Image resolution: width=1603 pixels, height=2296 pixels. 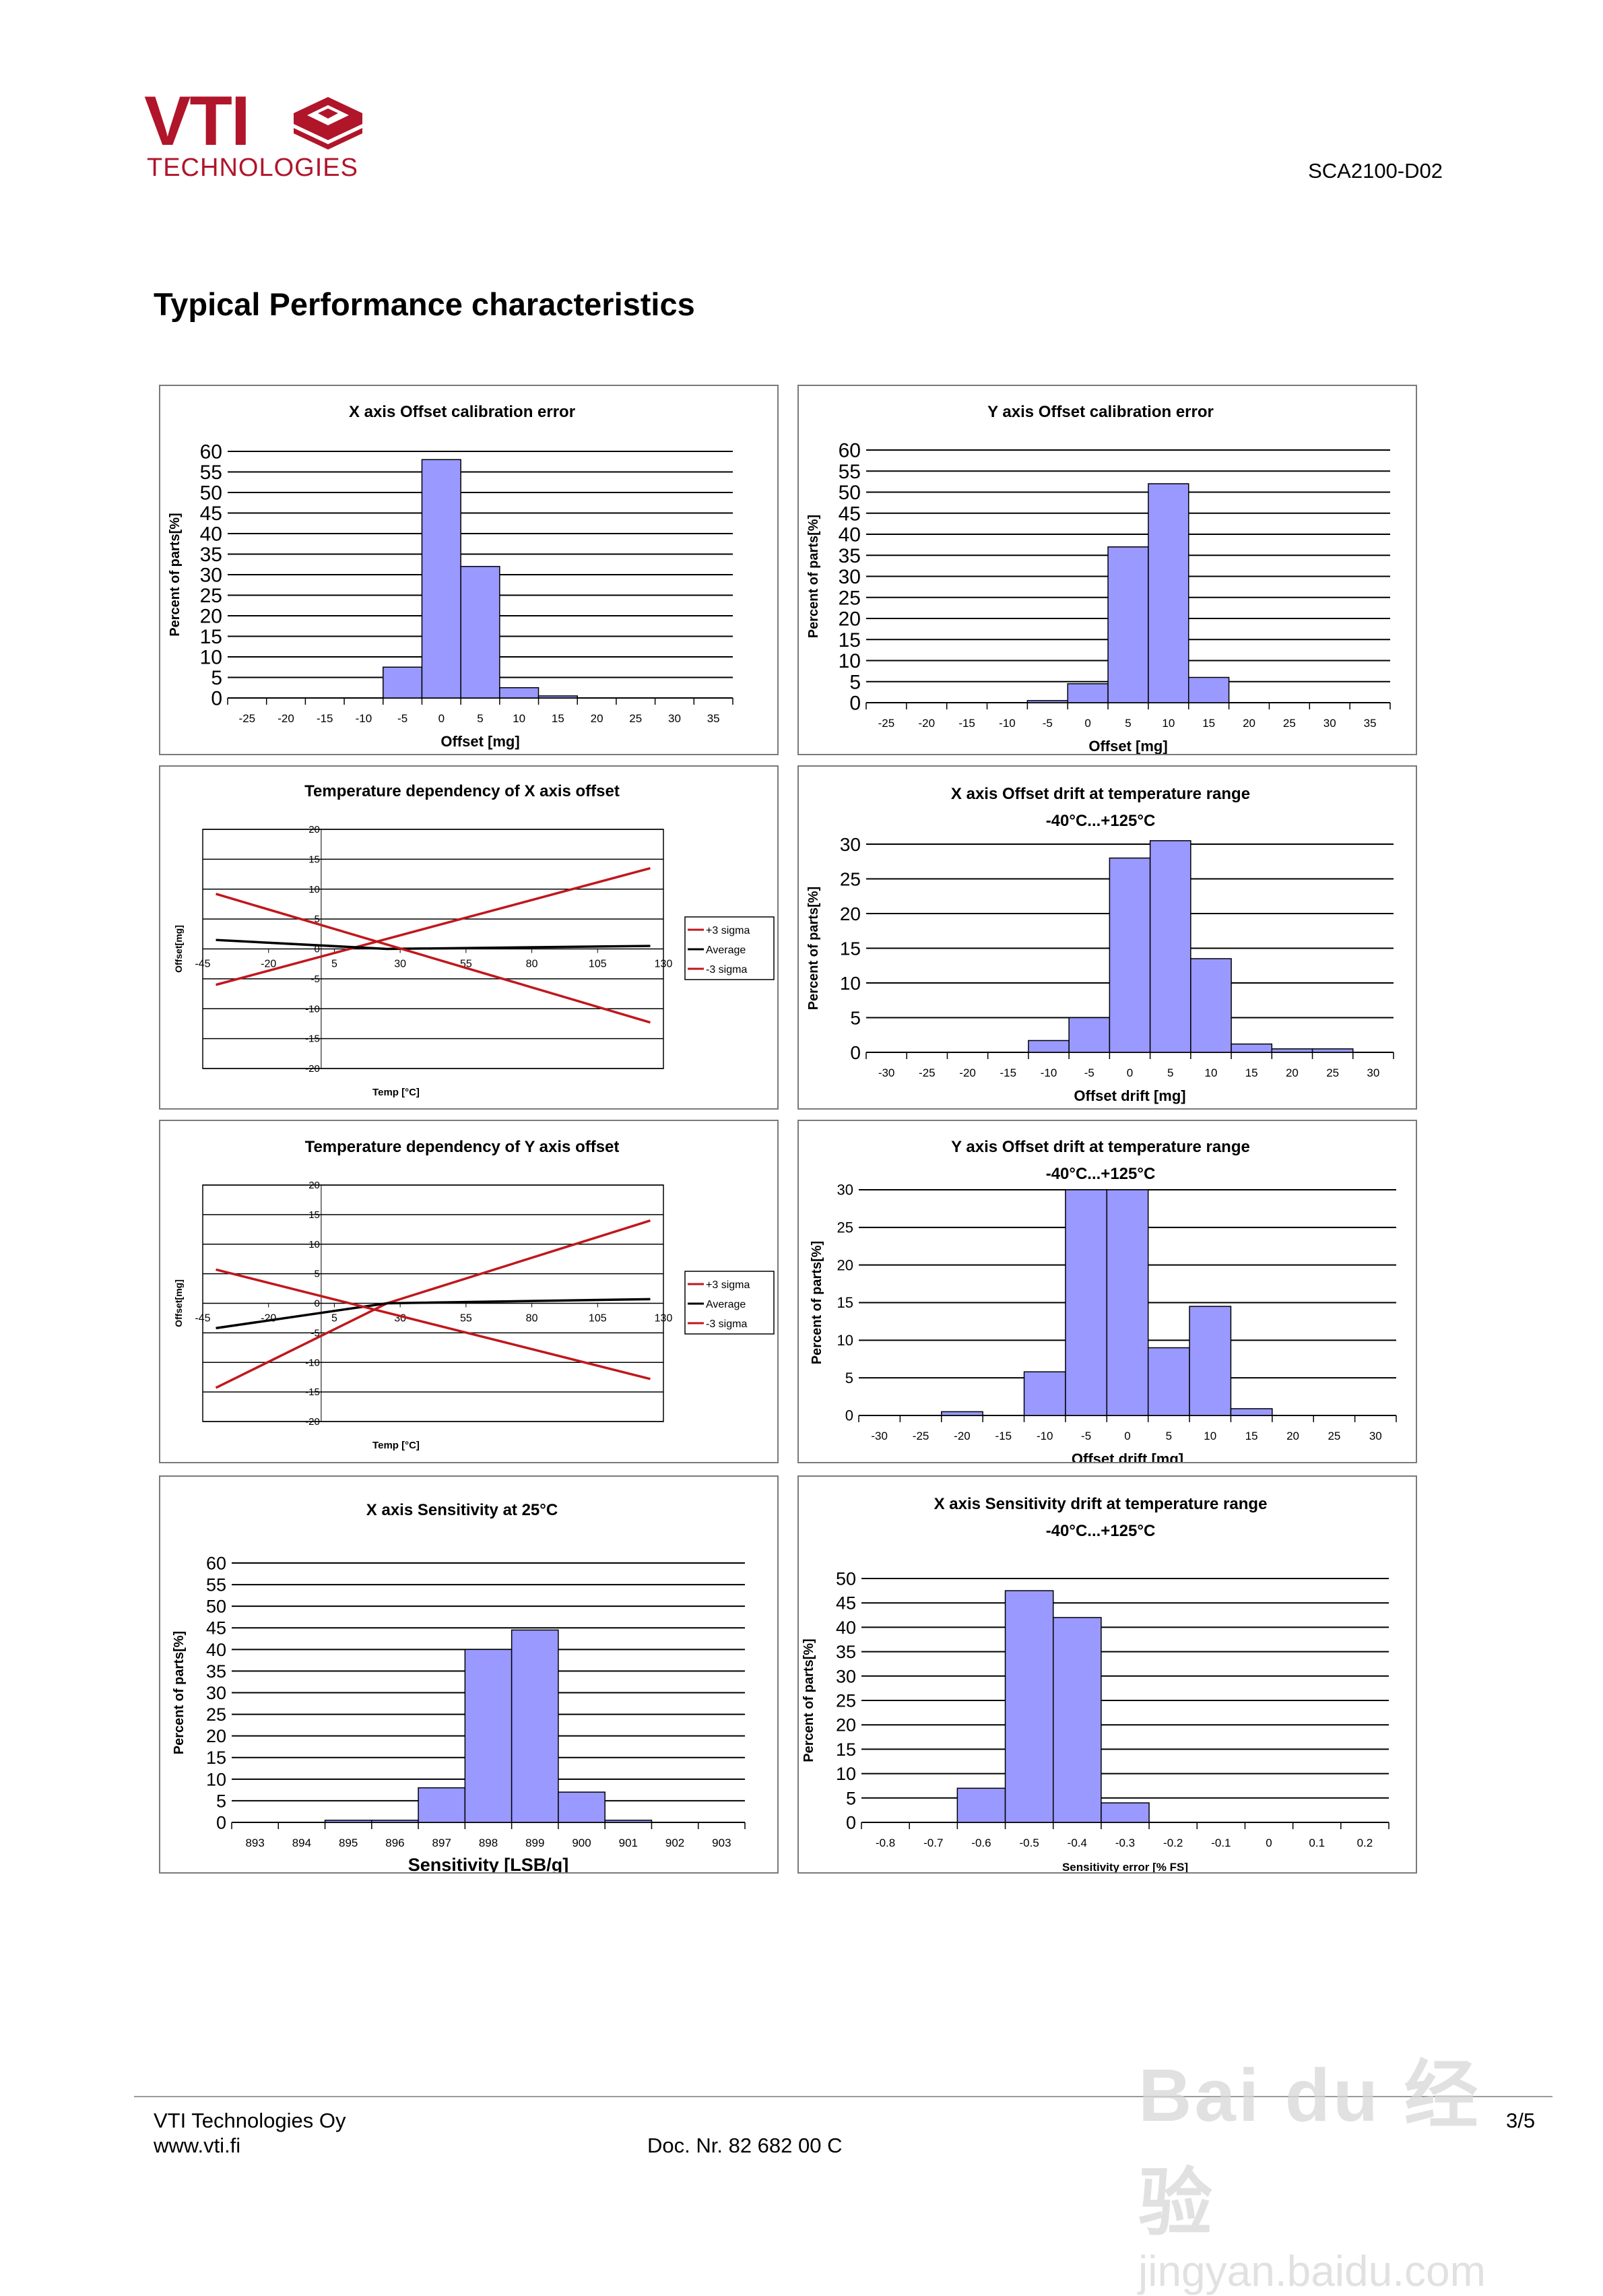 What do you see at coordinates (726, 1304) in the screenshot?
I see `legend-label: Average` at bounding box center [726, 1304].